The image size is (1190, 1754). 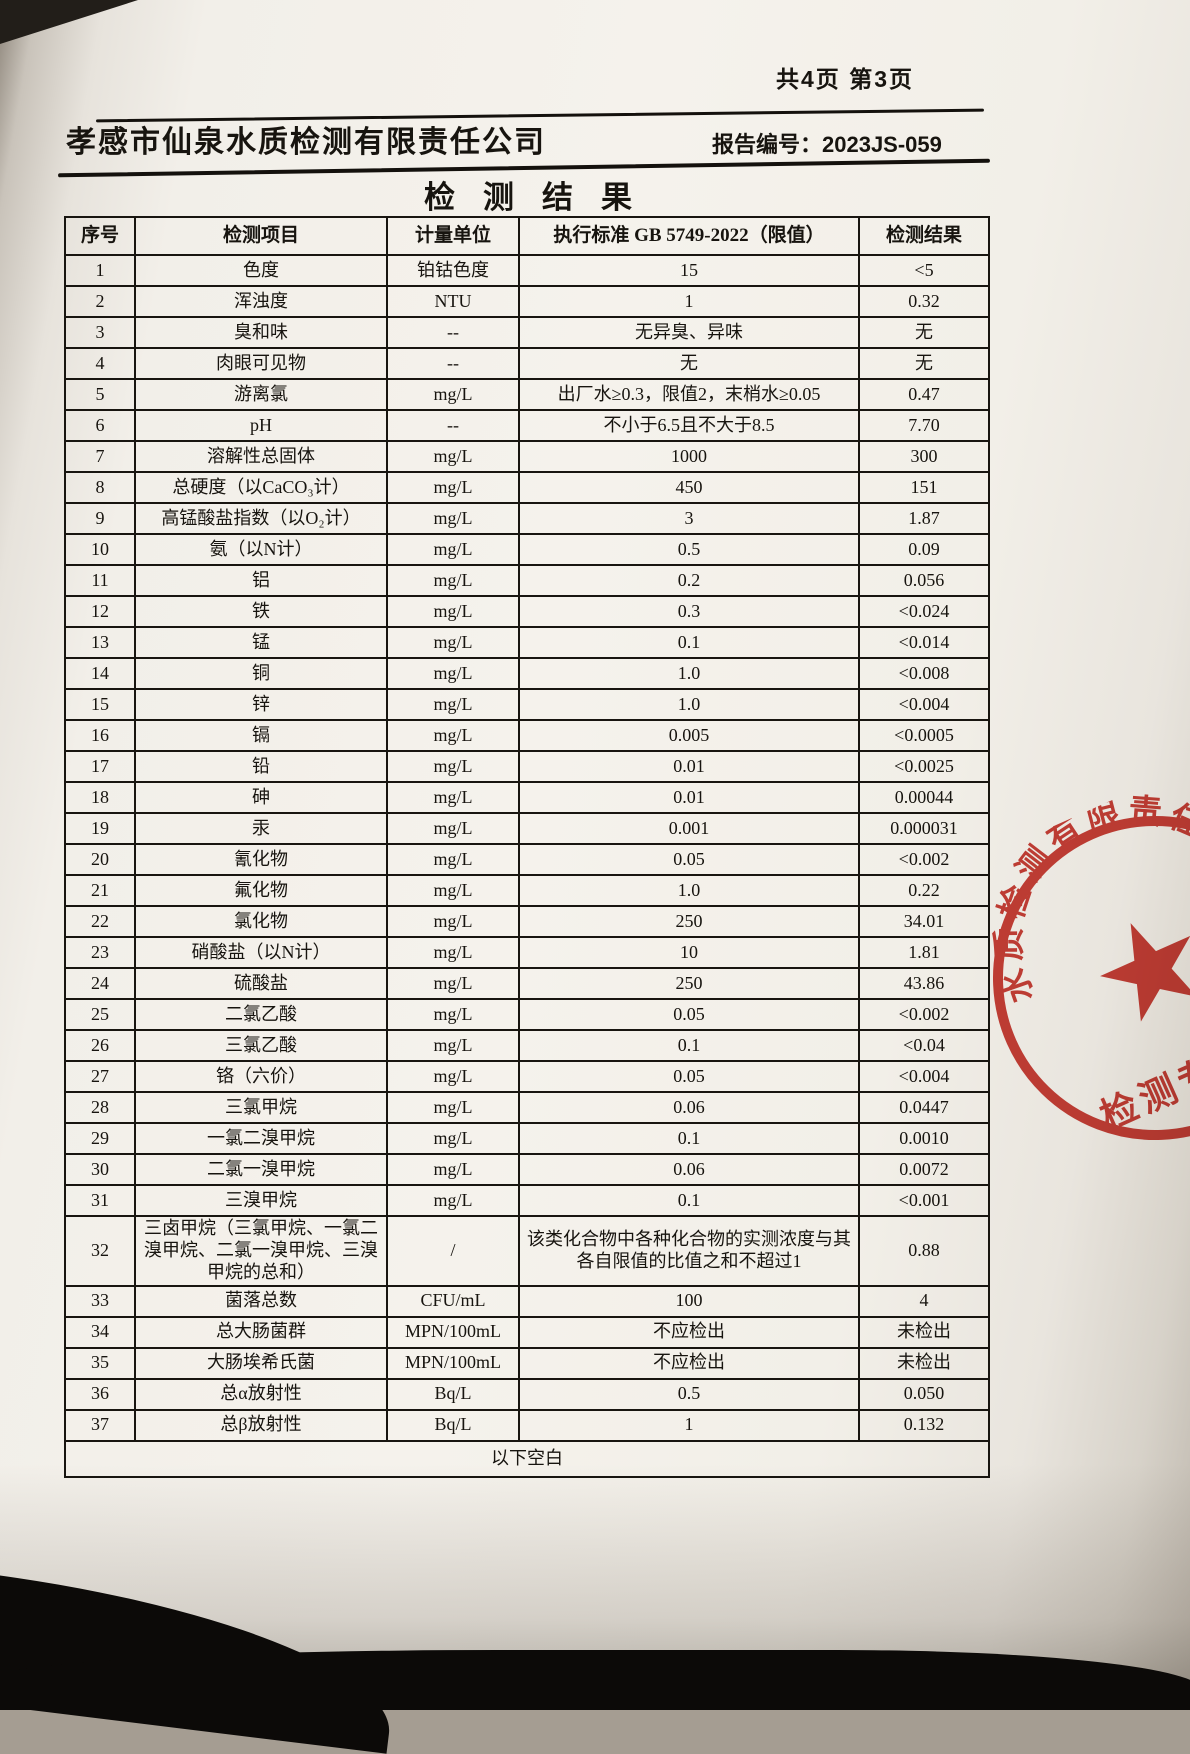 What do you see at coordinates (100, 1425) in the screenshot?
I see `cell-seq: 37` at bounding box center [100, 1425].